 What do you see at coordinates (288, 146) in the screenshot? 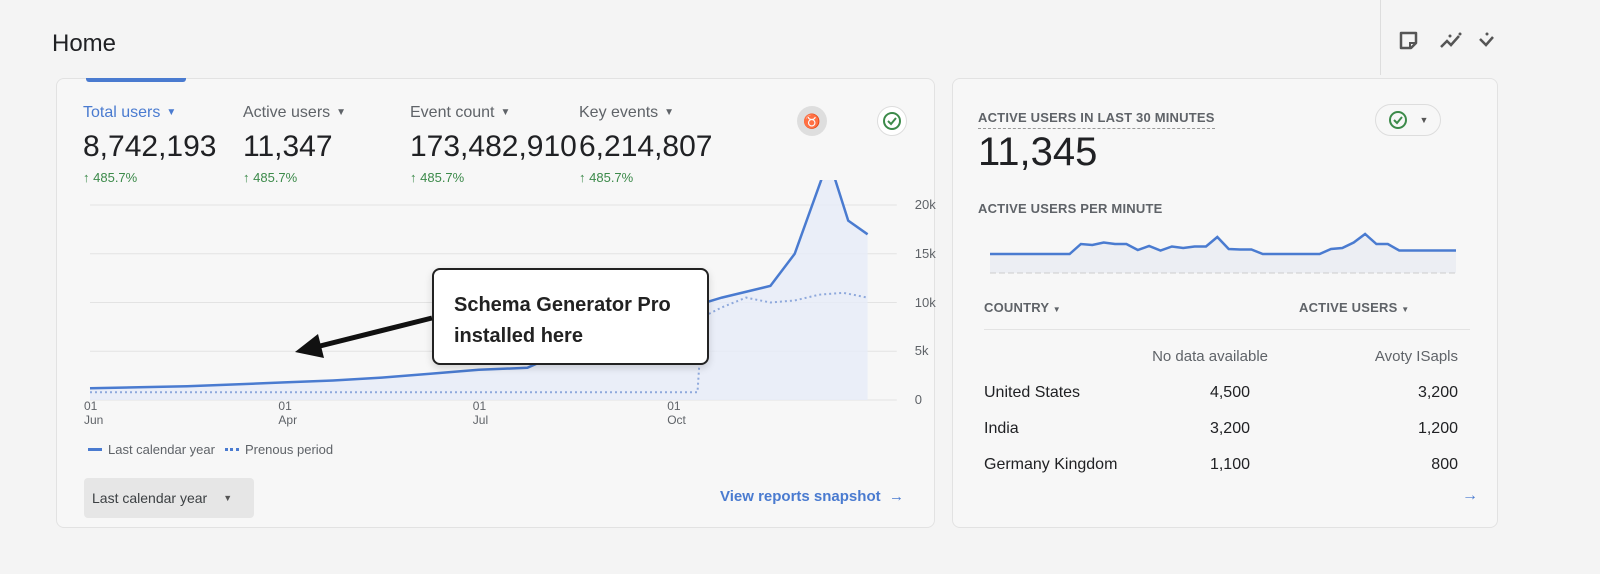
I see `metric-value: 11,347` at bounding box center [288, 146].